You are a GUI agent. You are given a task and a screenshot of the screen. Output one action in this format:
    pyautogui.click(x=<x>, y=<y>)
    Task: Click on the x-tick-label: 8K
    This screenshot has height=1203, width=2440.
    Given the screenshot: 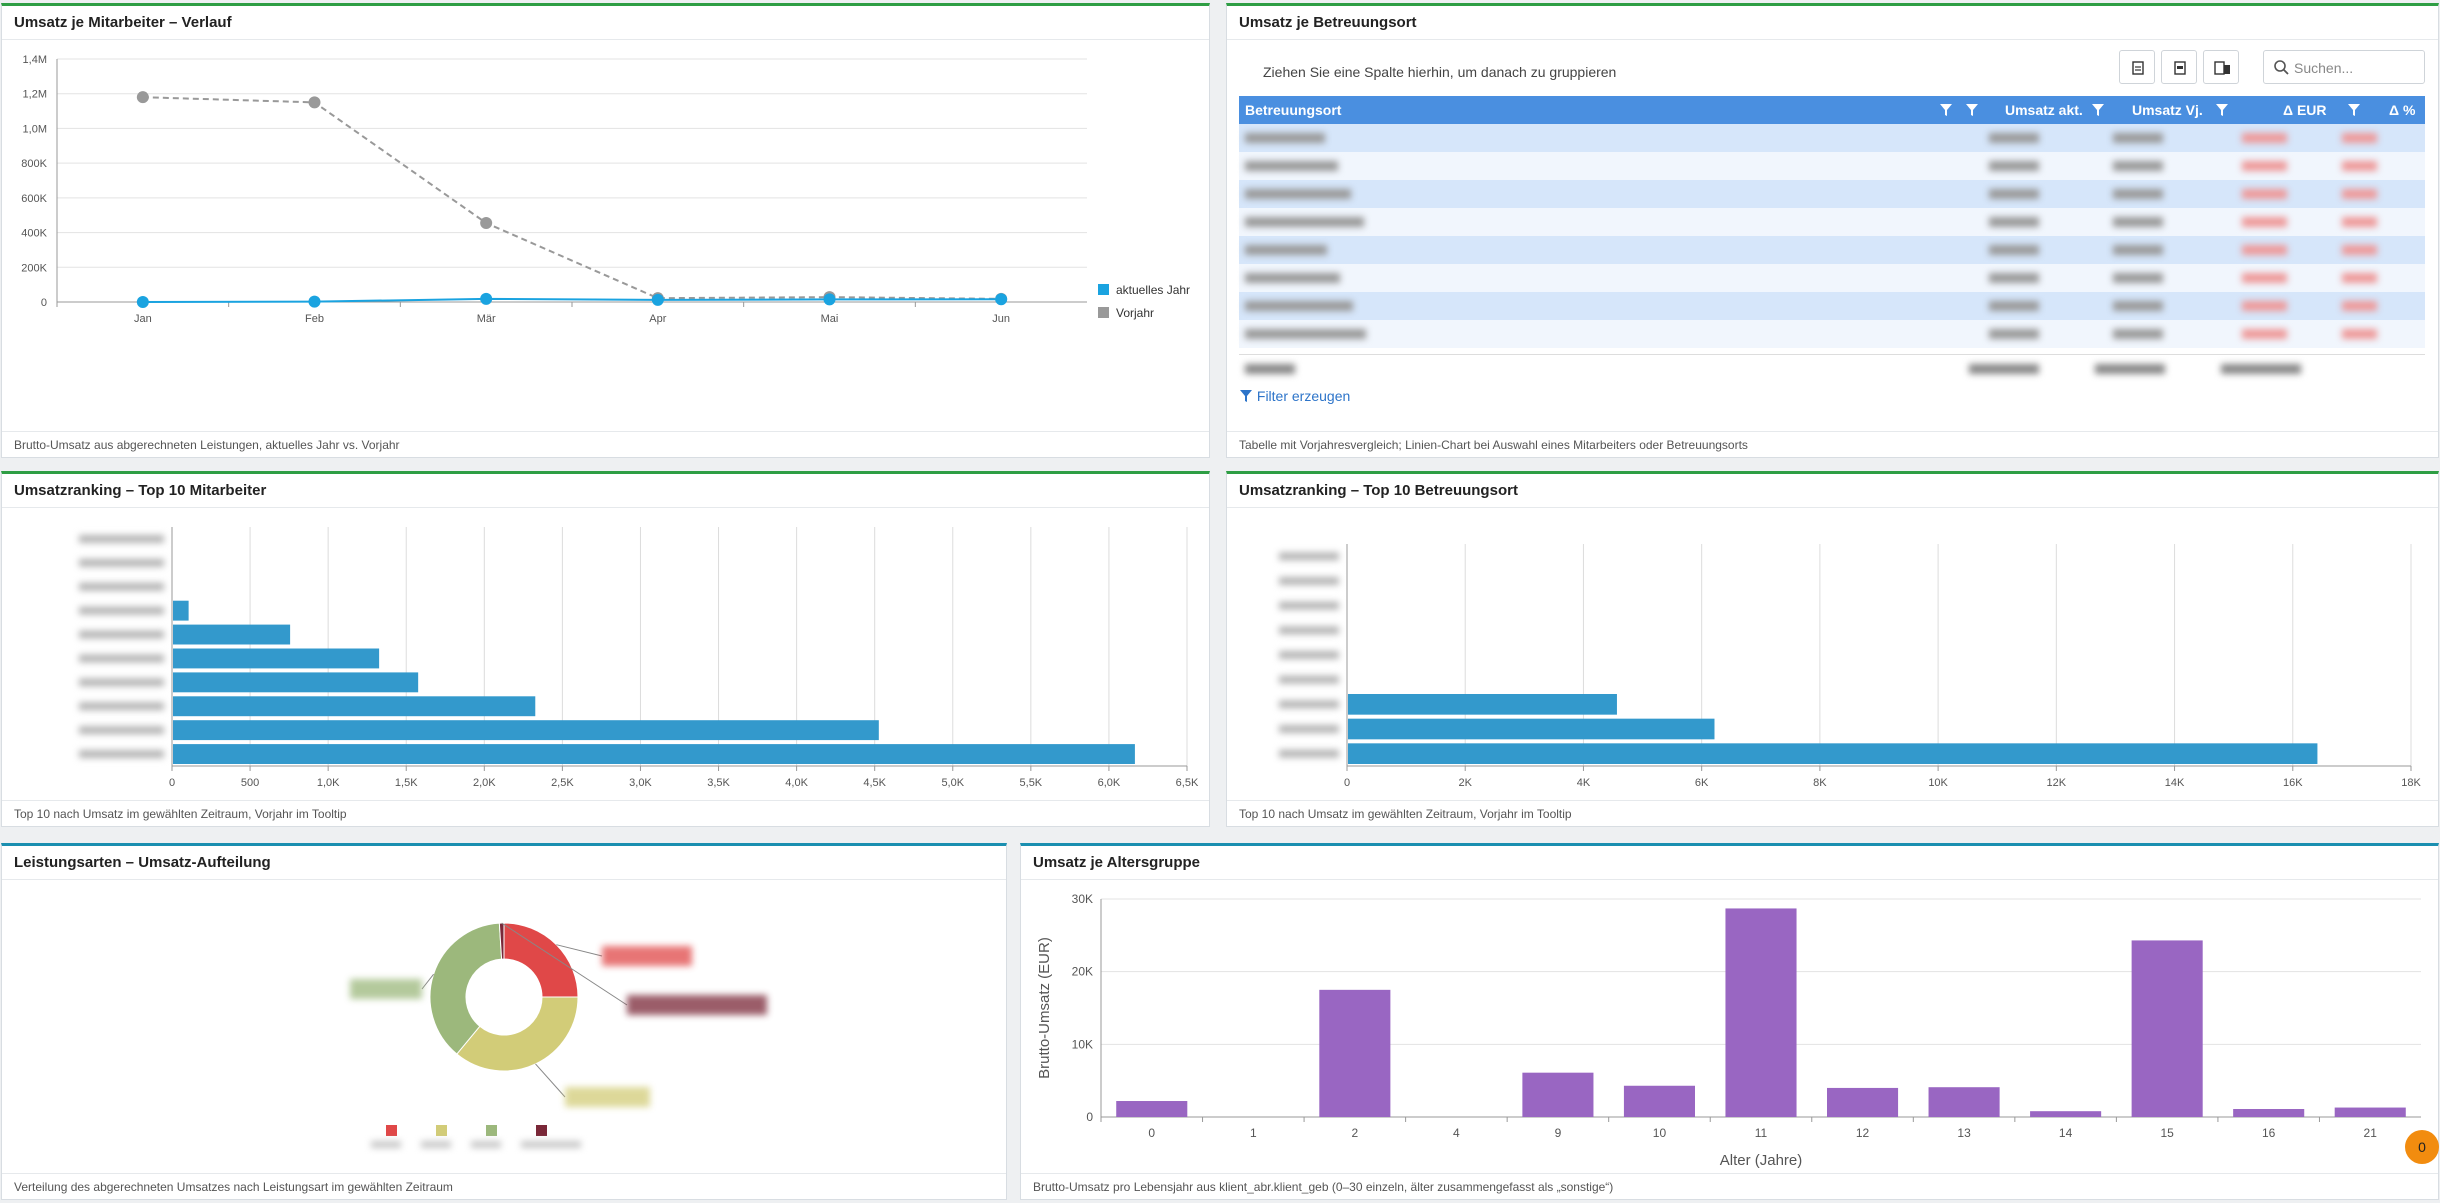 What is the action you would take?
    pyautogui.click(x=1820, y=783)
    